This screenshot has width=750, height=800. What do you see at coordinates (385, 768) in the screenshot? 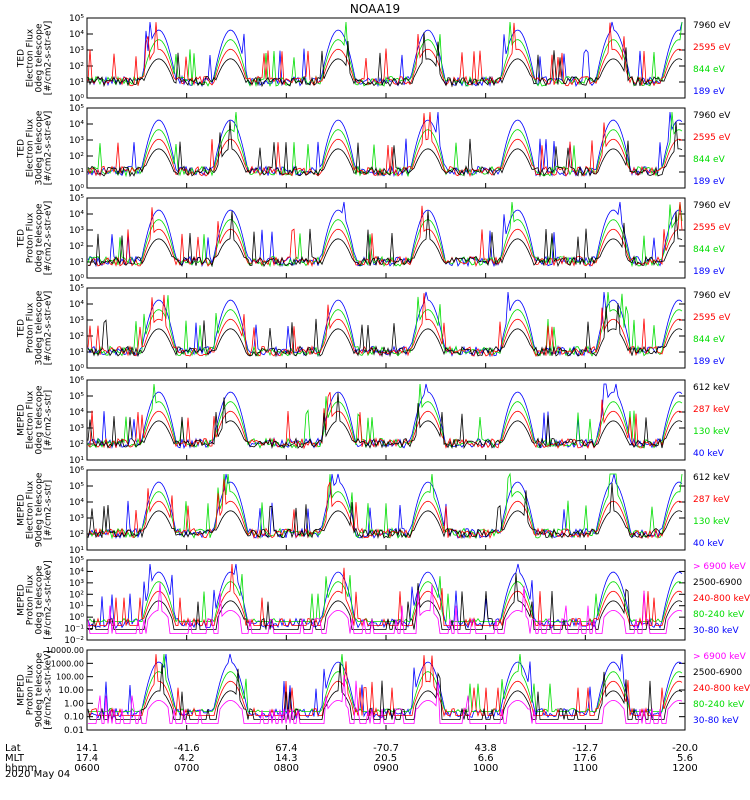
I see `x-tick-label: 0900` at bounding box center [385, 768].